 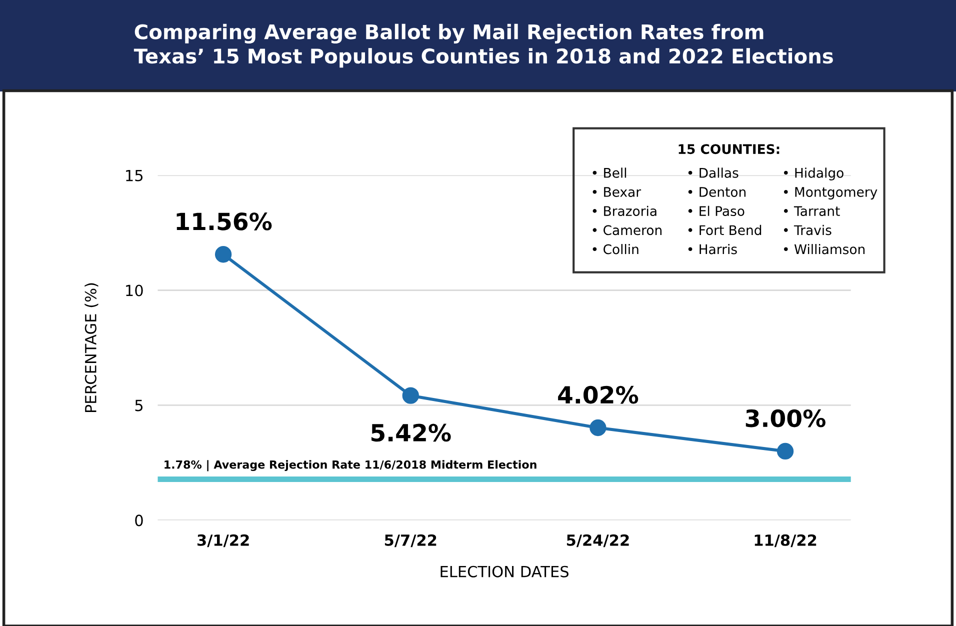 What do you see at coordinates (617, 192) in the screenshot?
I see `annotation: • Bexar` at bounding box center [617, 192].